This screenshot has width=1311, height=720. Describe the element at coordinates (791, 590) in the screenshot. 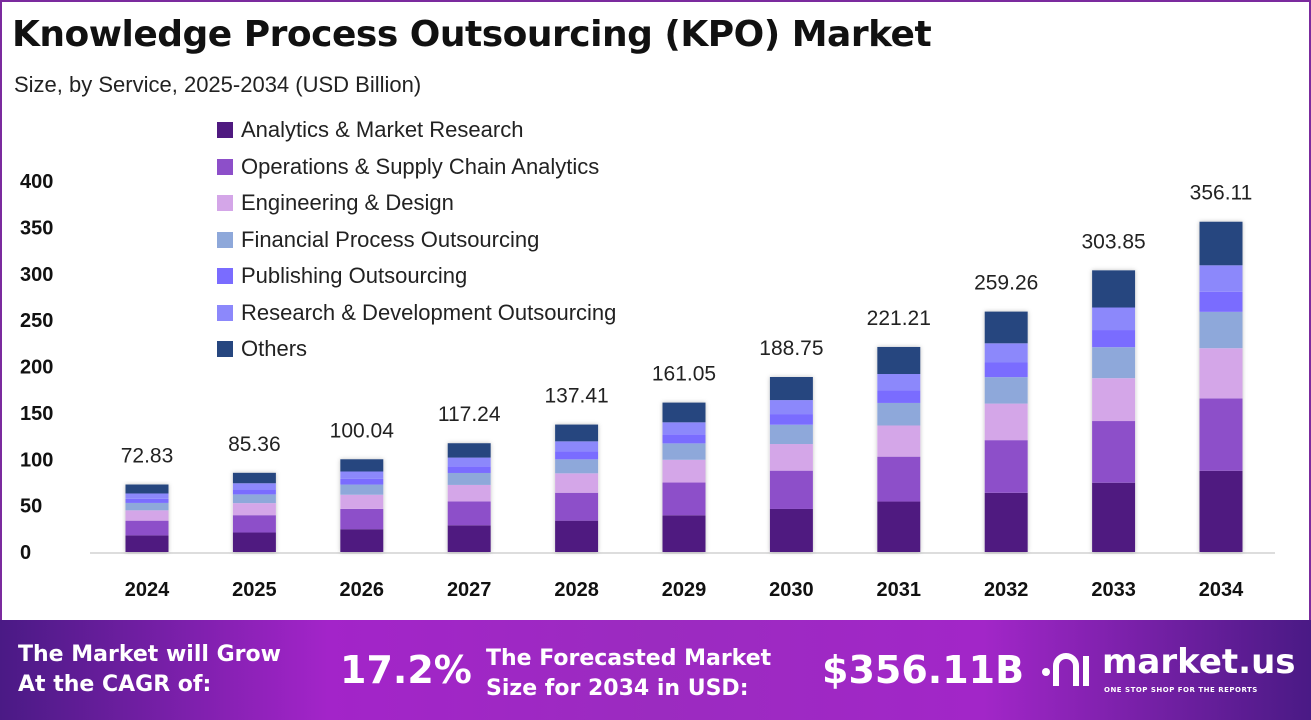

I see `x-tick-label: 2030` at that location.